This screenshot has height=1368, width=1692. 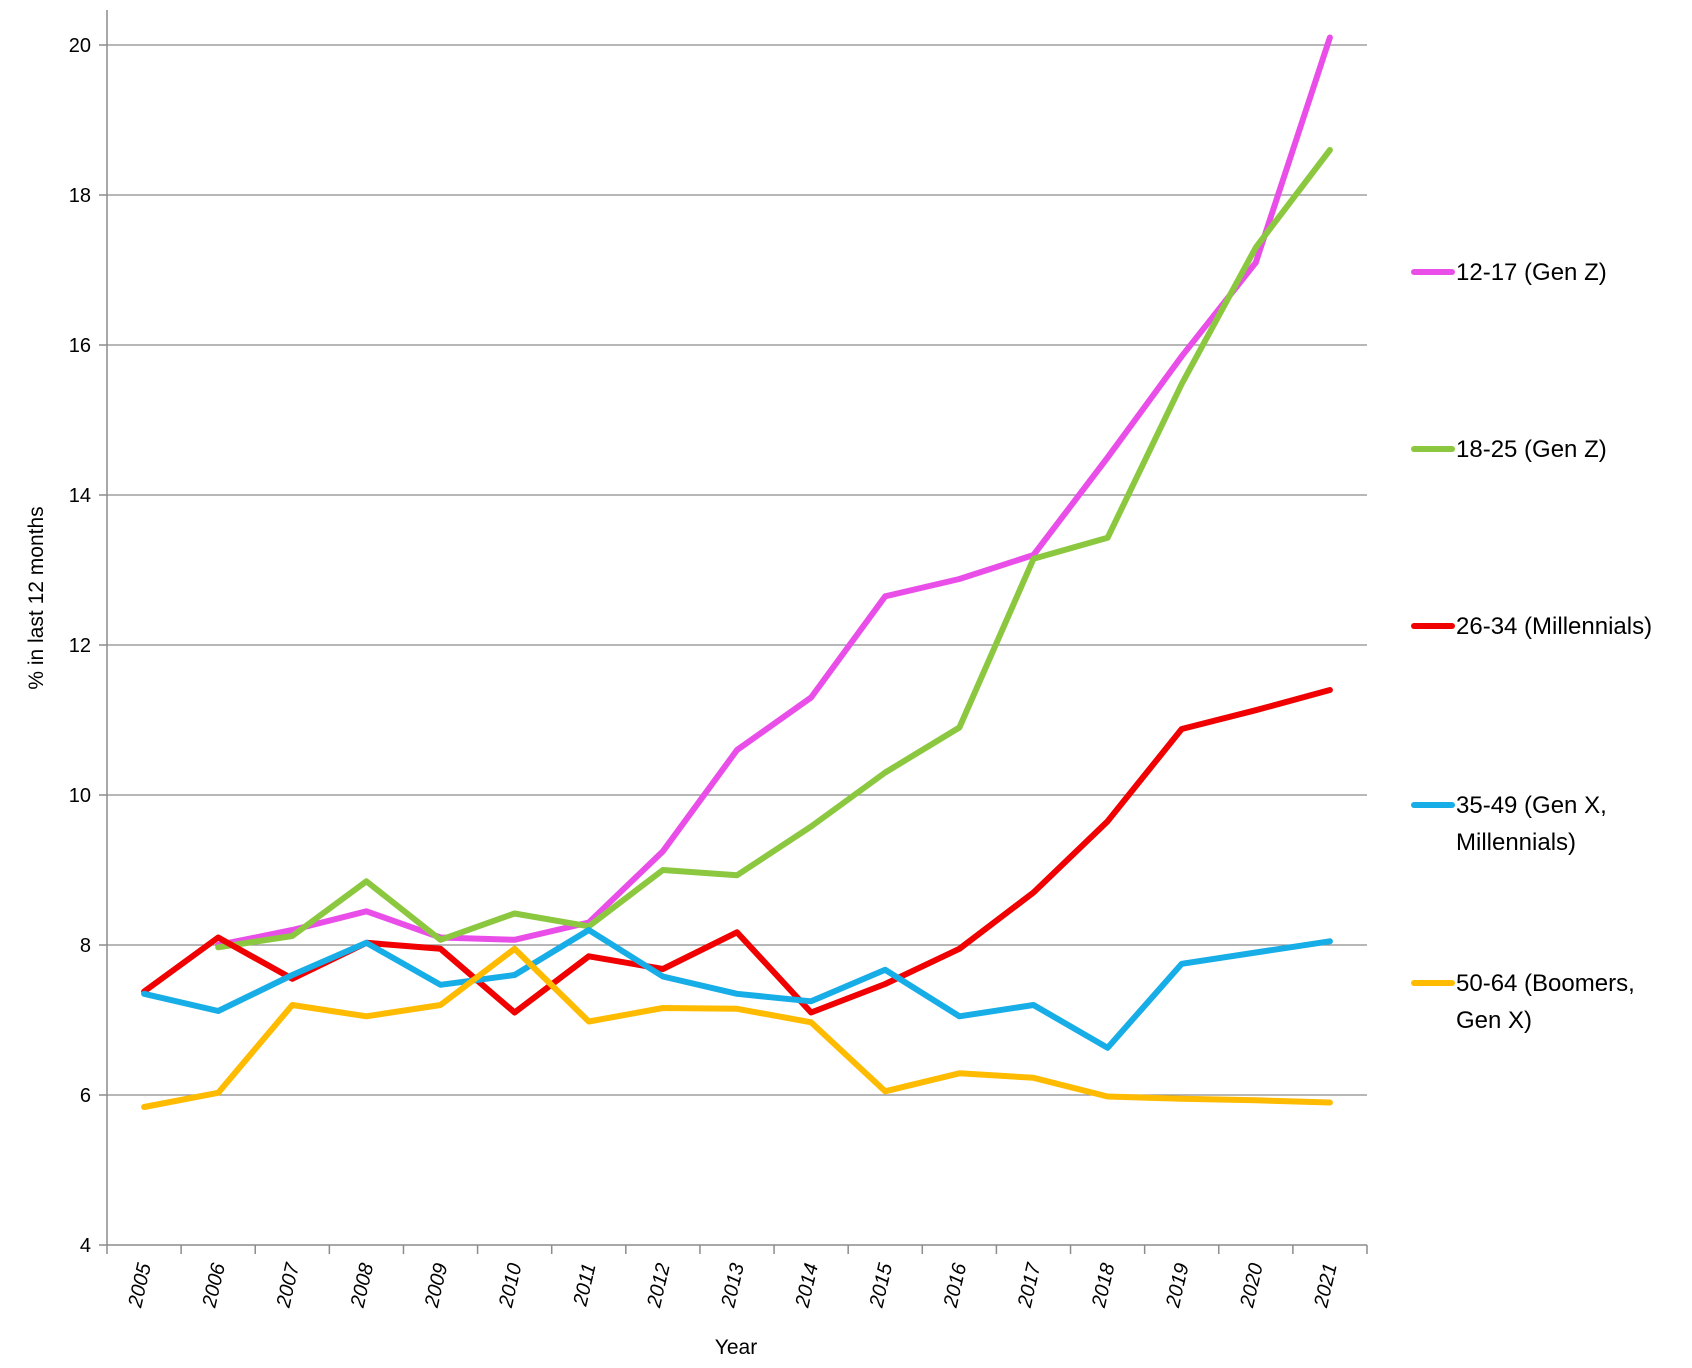 I want to click on legend-label-4: 35-49 (Gen X, Millennials), so click(x=1531, y=824).